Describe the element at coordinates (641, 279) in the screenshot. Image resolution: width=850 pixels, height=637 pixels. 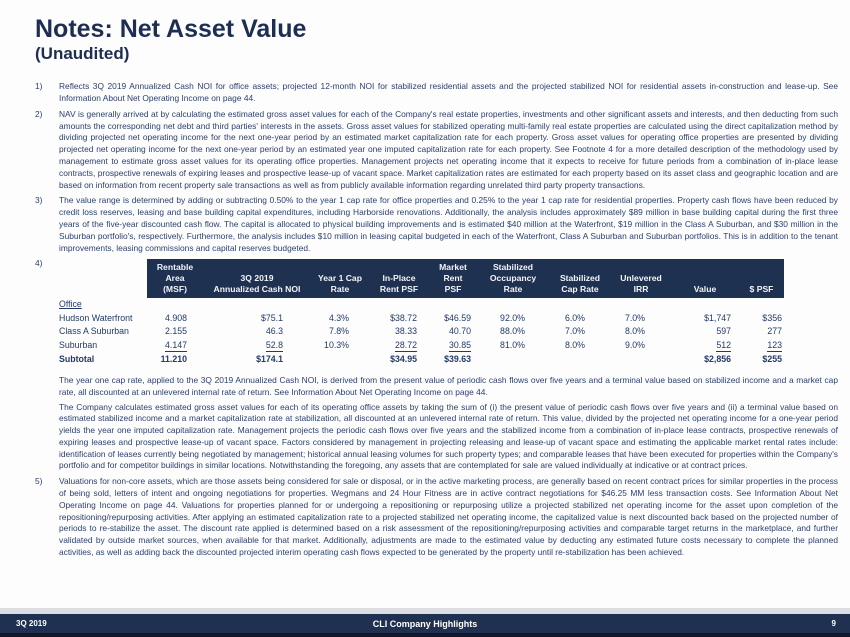
I see `header-unlevered-irr: Unlevered IRR` at that location.